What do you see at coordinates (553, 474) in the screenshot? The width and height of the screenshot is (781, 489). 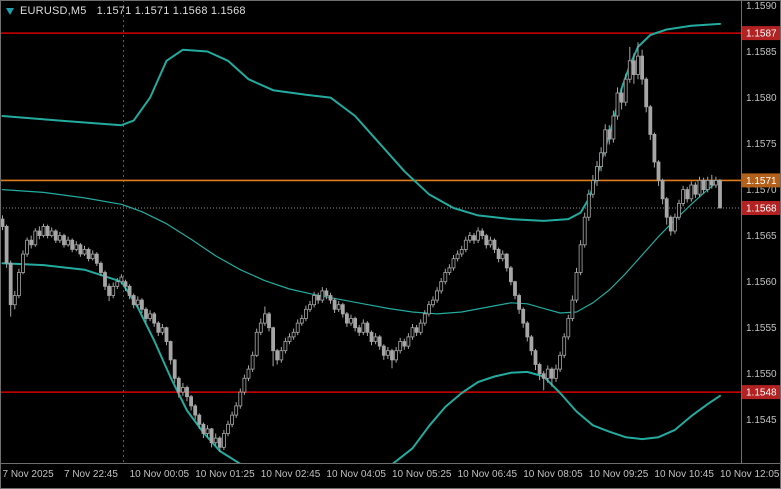 I see `time-tick-label: 10 Nov 08:05` at bounding box center [553, 474].